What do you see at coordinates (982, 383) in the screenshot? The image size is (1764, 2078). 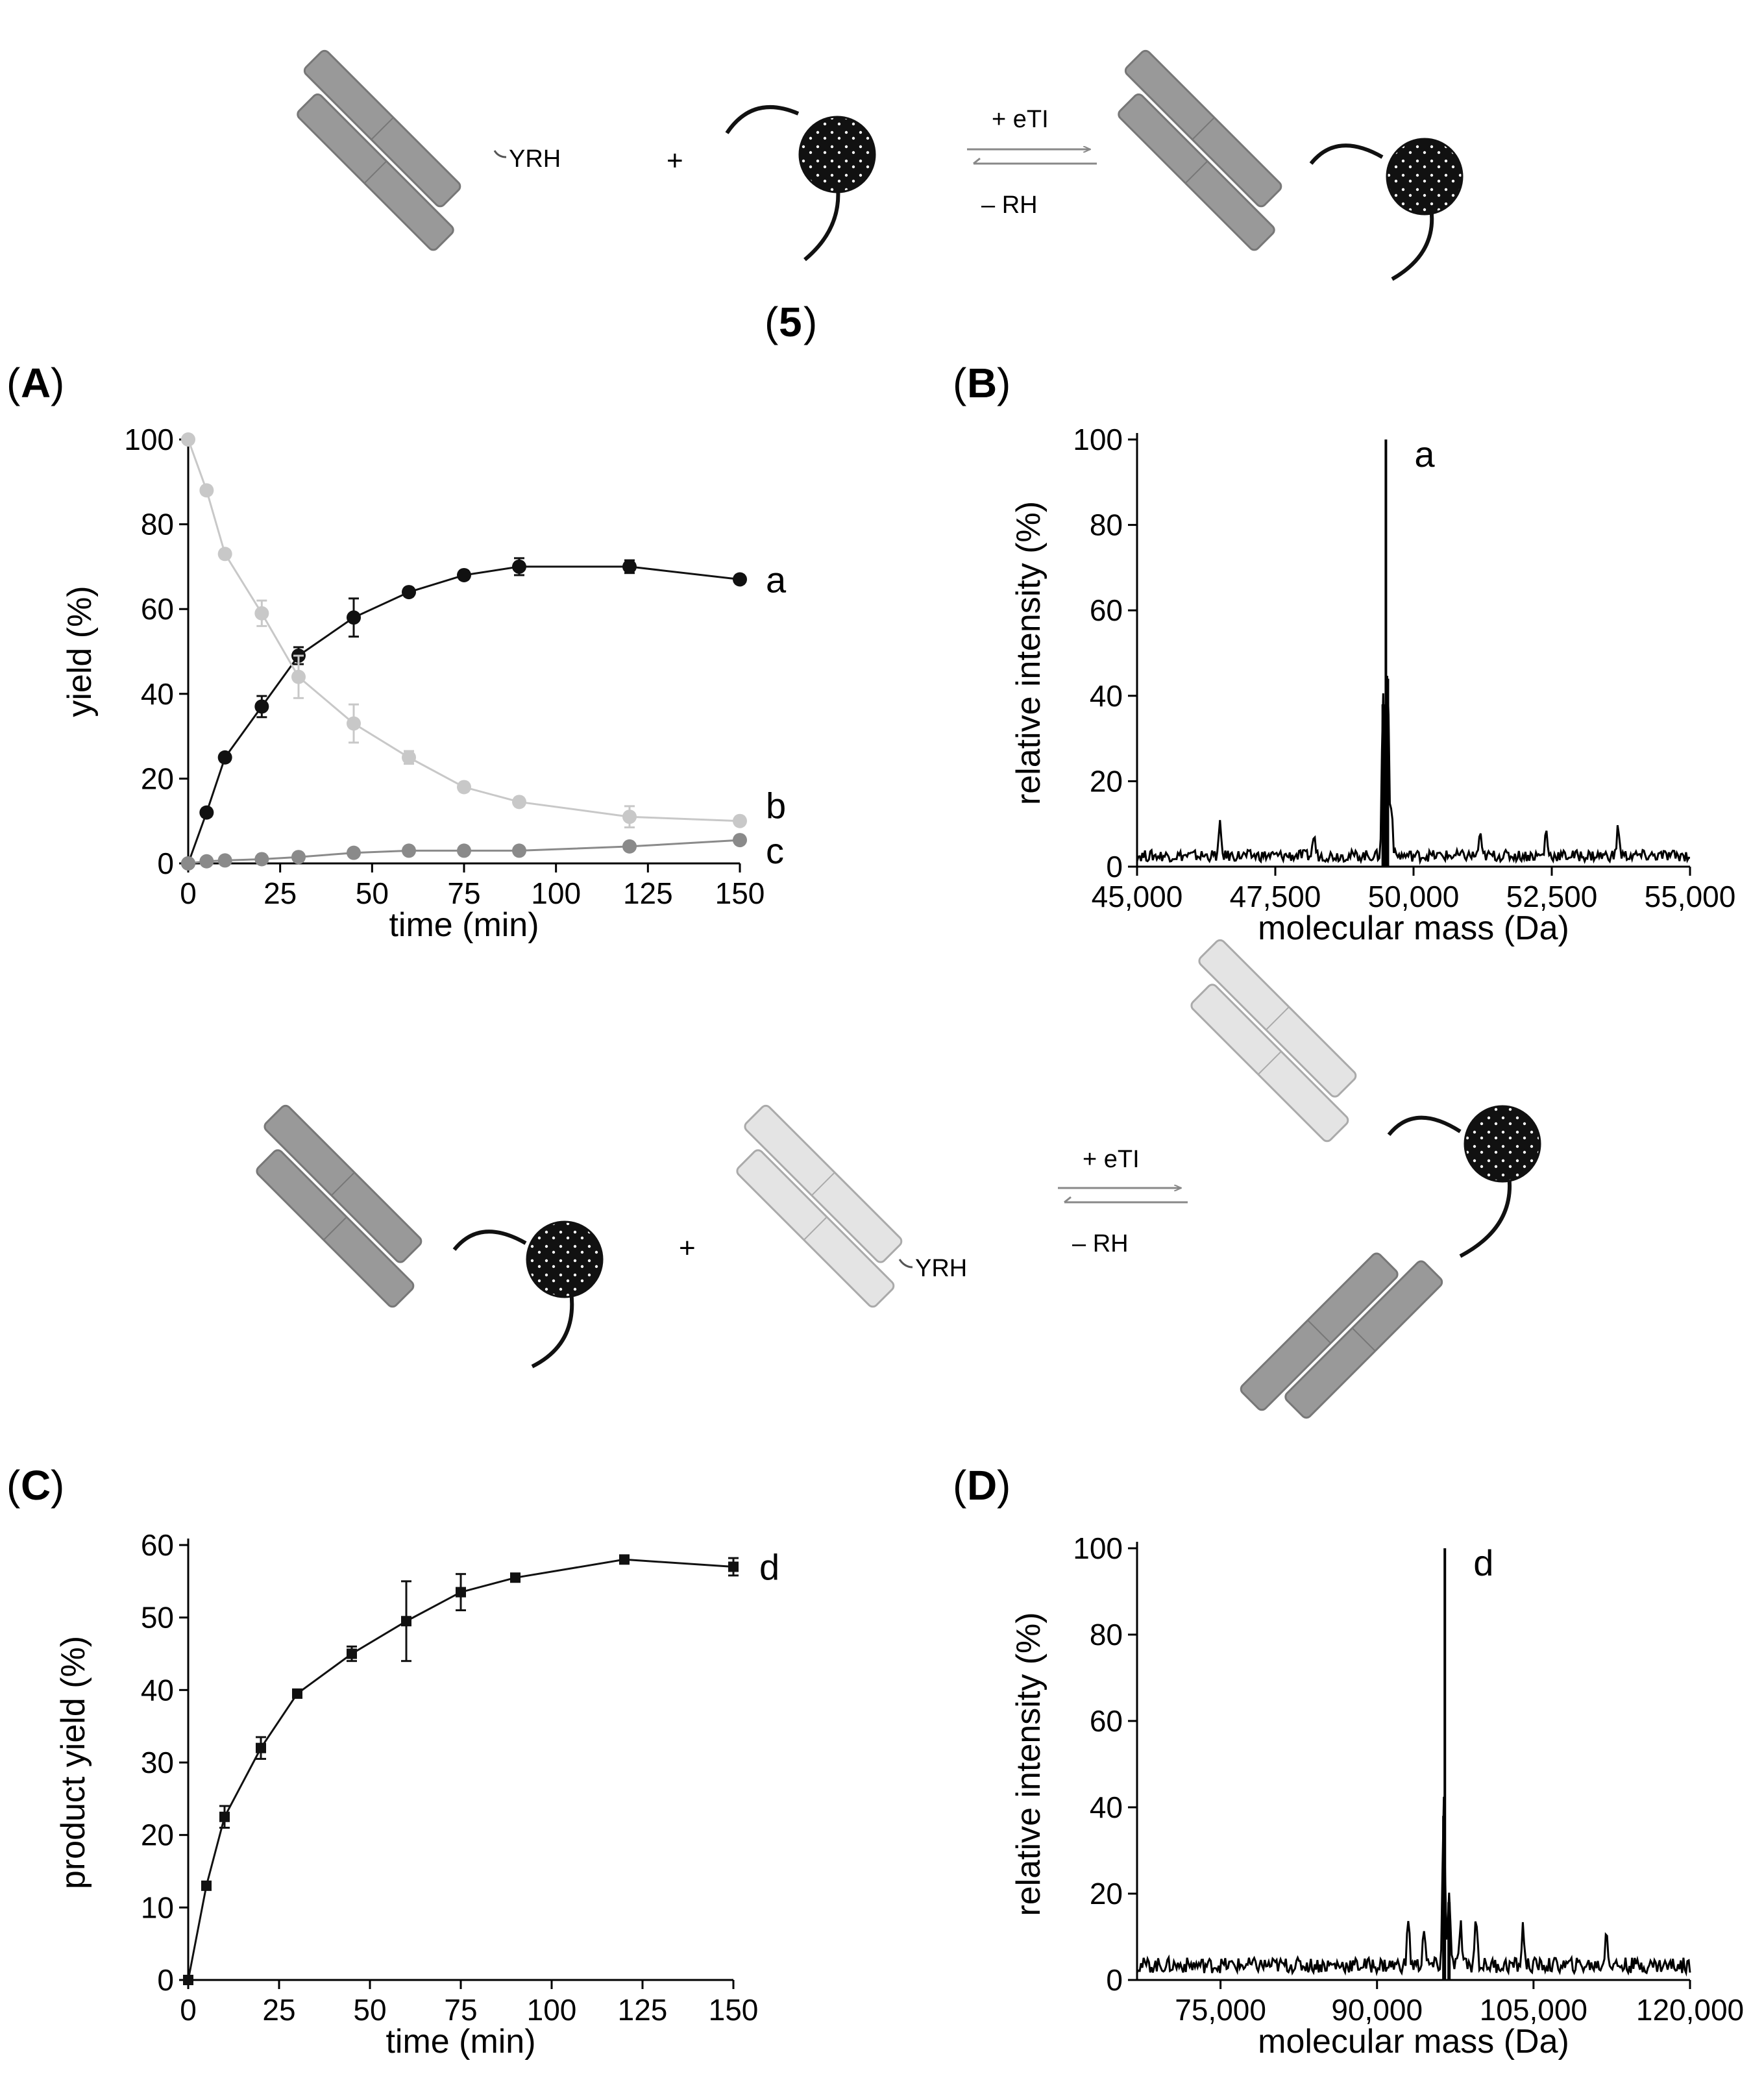 I see `panel-label-letter: B` at bounding box center [982, 383].